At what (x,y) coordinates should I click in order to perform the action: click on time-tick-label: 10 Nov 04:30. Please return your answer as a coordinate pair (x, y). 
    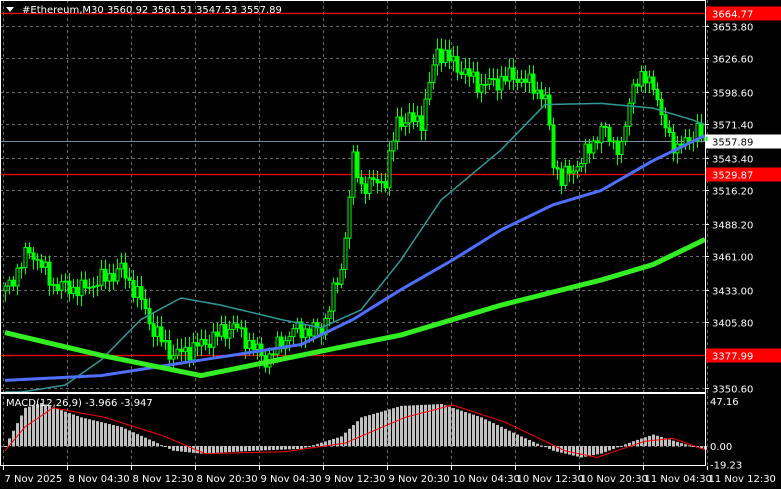
    Looking at the image, I should click on (486, 479).